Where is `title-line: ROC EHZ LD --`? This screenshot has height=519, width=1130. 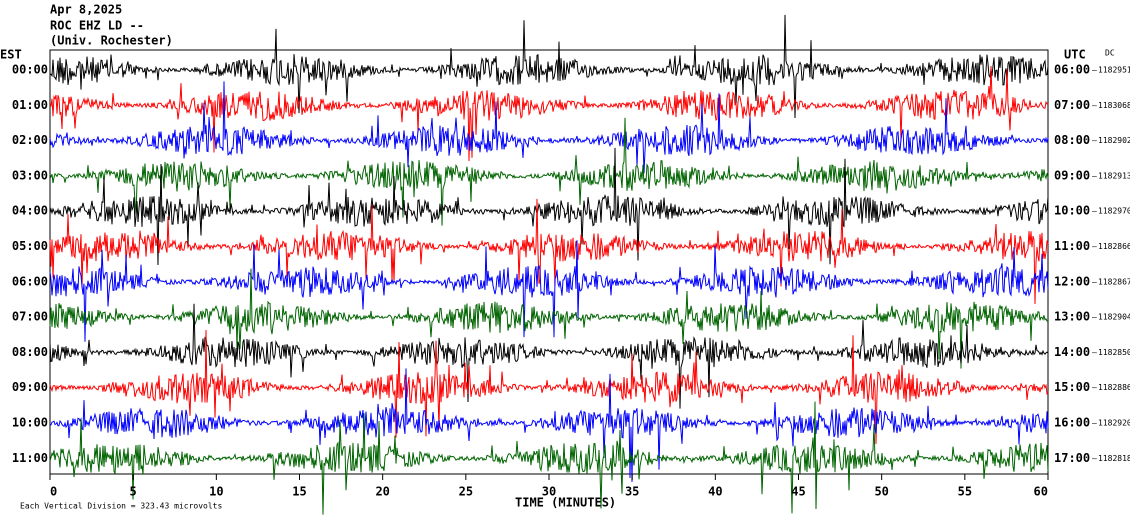 title-line: ROC EHZ LD -- is located at coordinates (97, 26).